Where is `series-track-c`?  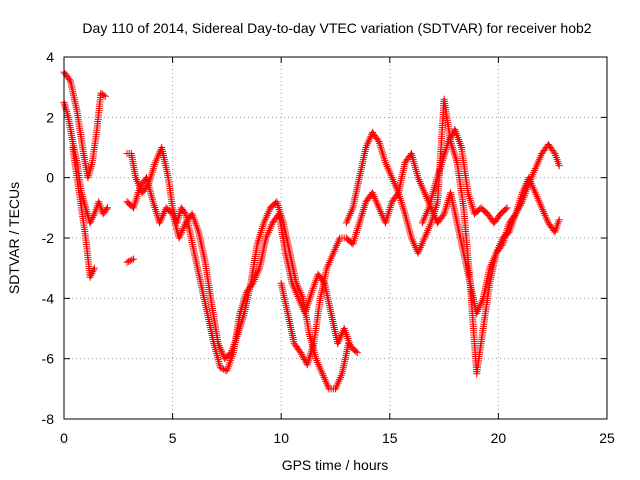
series-track-c is located at coordinates (83, 212).